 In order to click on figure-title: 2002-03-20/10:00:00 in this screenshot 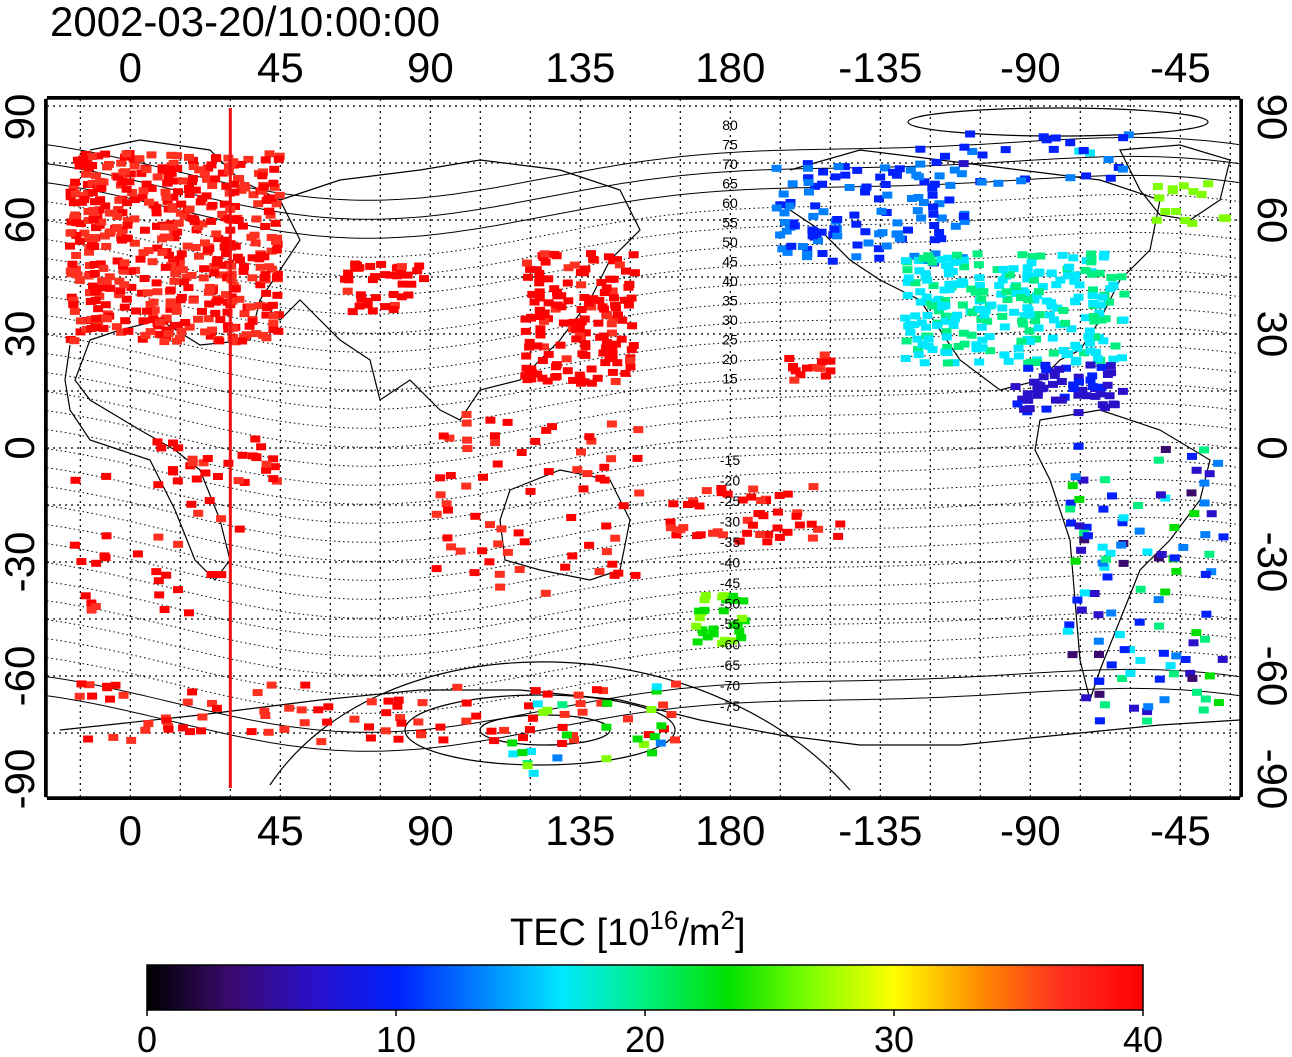, I will do `click(245, 22)`.